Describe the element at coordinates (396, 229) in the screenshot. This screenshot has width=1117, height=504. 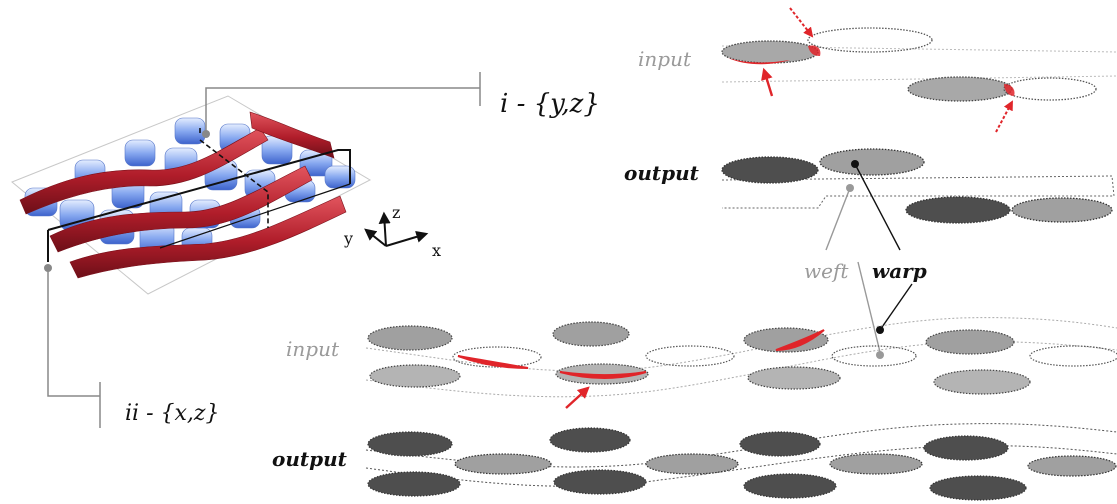
I see `axes-indicator` at that location.